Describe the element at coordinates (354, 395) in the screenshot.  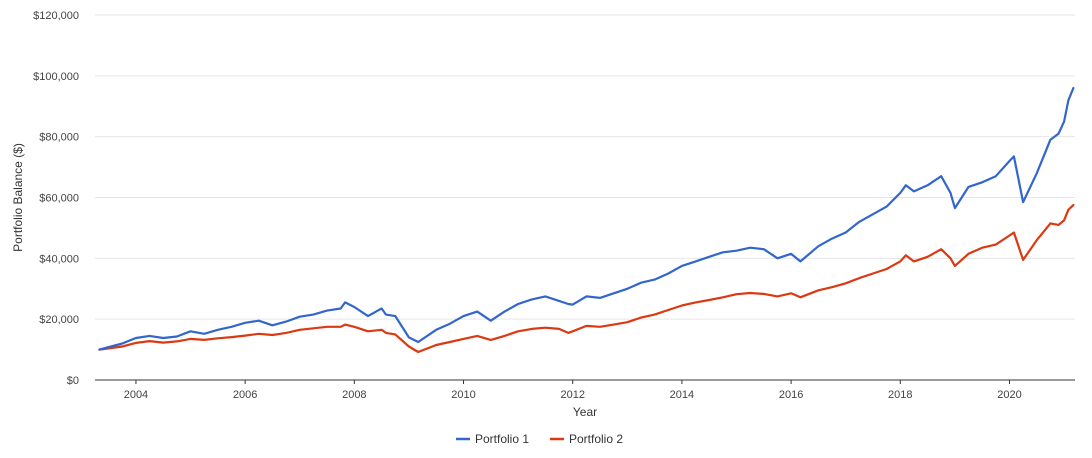
I see `x-tick-label: 2008` at that location.